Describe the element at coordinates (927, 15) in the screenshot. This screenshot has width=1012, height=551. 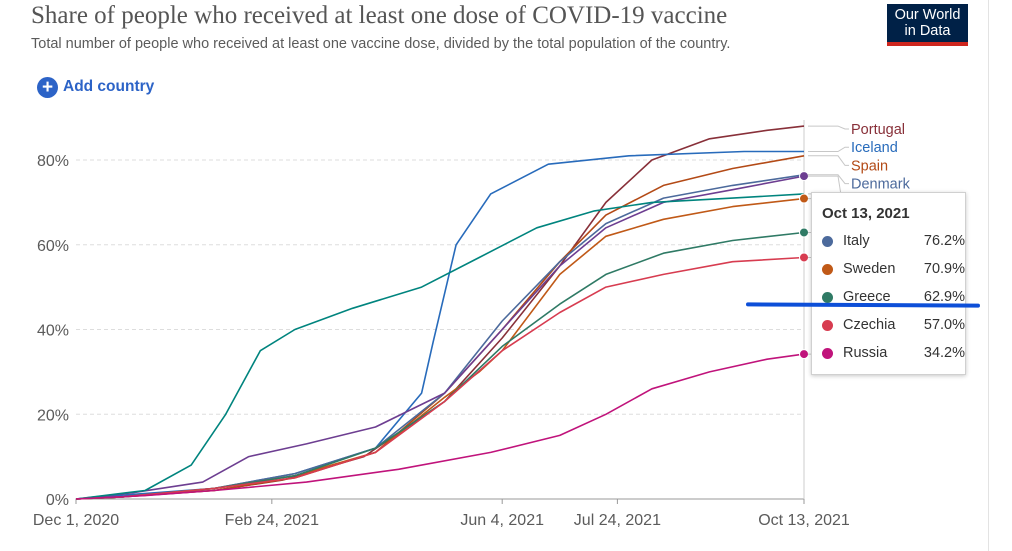
I see `logo-line-1: Our World` at that location.